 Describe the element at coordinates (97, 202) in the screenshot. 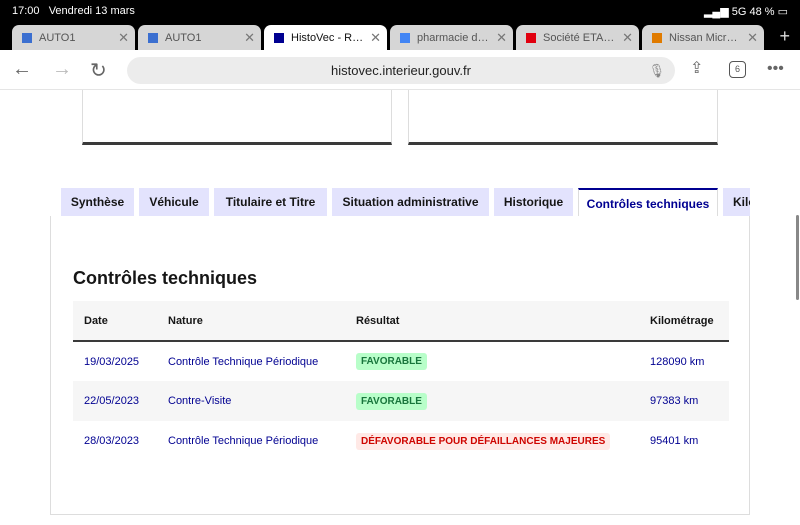

I see `page-tab: Synthèse` at that location.